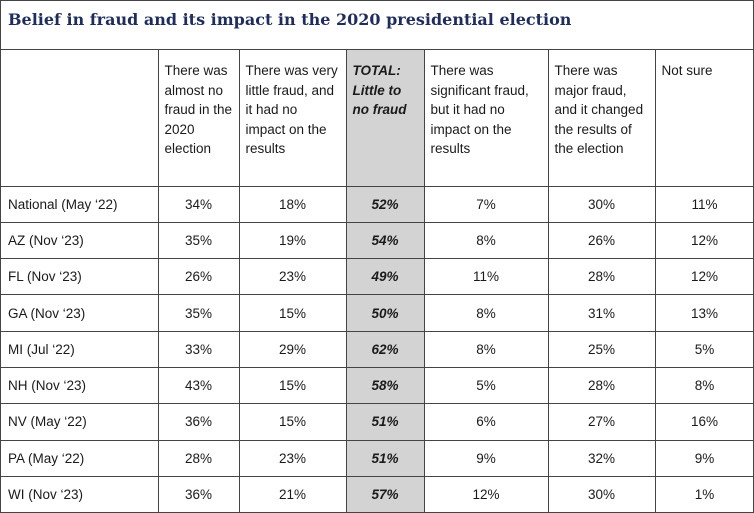 The width and height of the screenshot is (754, 513). What do you see at coordinates (80, 277) in the screenshot?
I see `row-label: FL (Nov ‘23)` at bounding box center [80, 277].